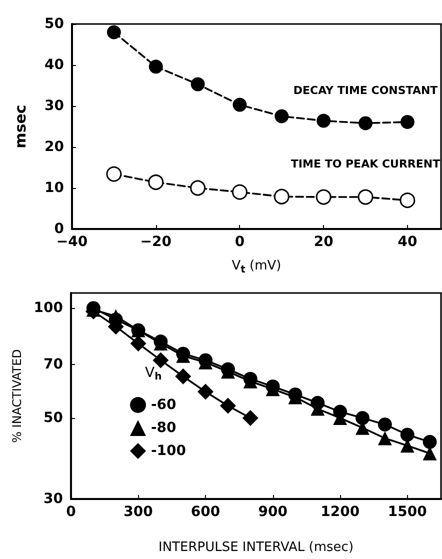  What do you see at coordinates (365, 163) in the screenshot?
I see `series-label: TIME TO PEAK CURRENT` at bounding box center [365, 163].